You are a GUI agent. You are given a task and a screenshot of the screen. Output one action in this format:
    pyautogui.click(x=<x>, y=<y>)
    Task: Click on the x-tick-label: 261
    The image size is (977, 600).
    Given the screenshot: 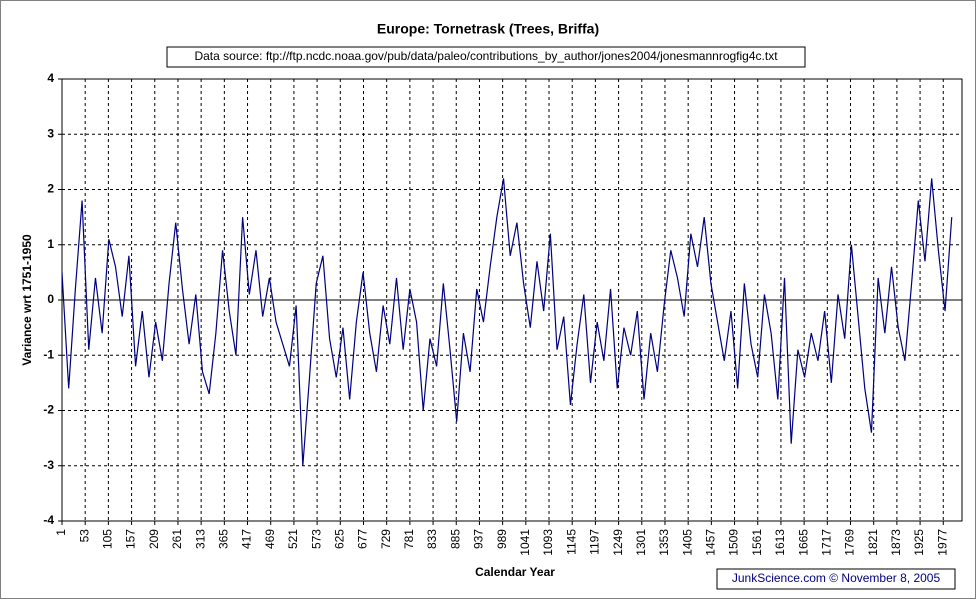 What is the action you would take?
    pyautogui.click(x=177, y=539)
    